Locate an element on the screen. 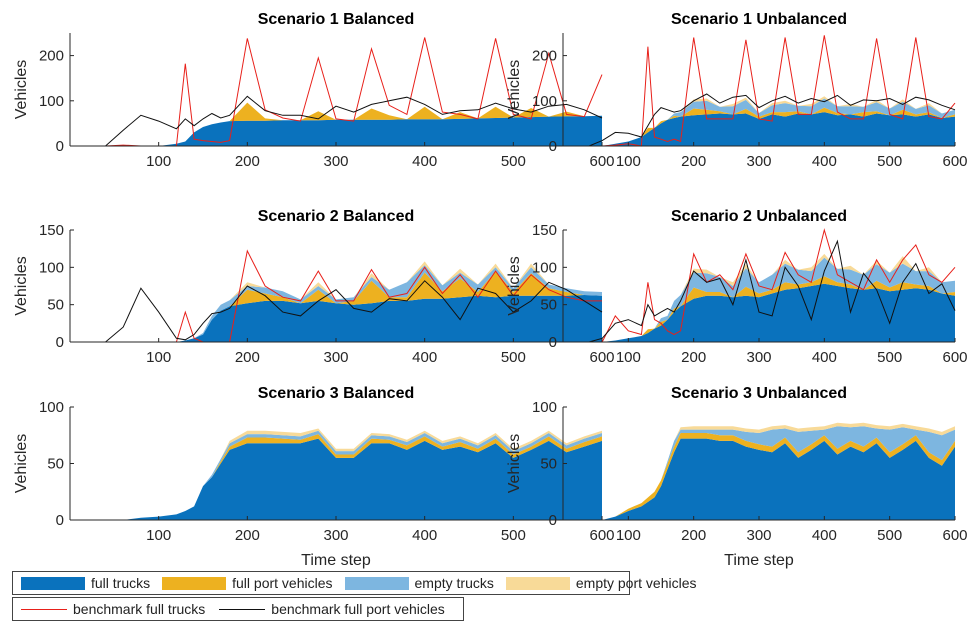 This screenshot has width=970, height=622. x-axis-label-scenario-3-unbalanced: Time step is located at coordinates (759, 560).